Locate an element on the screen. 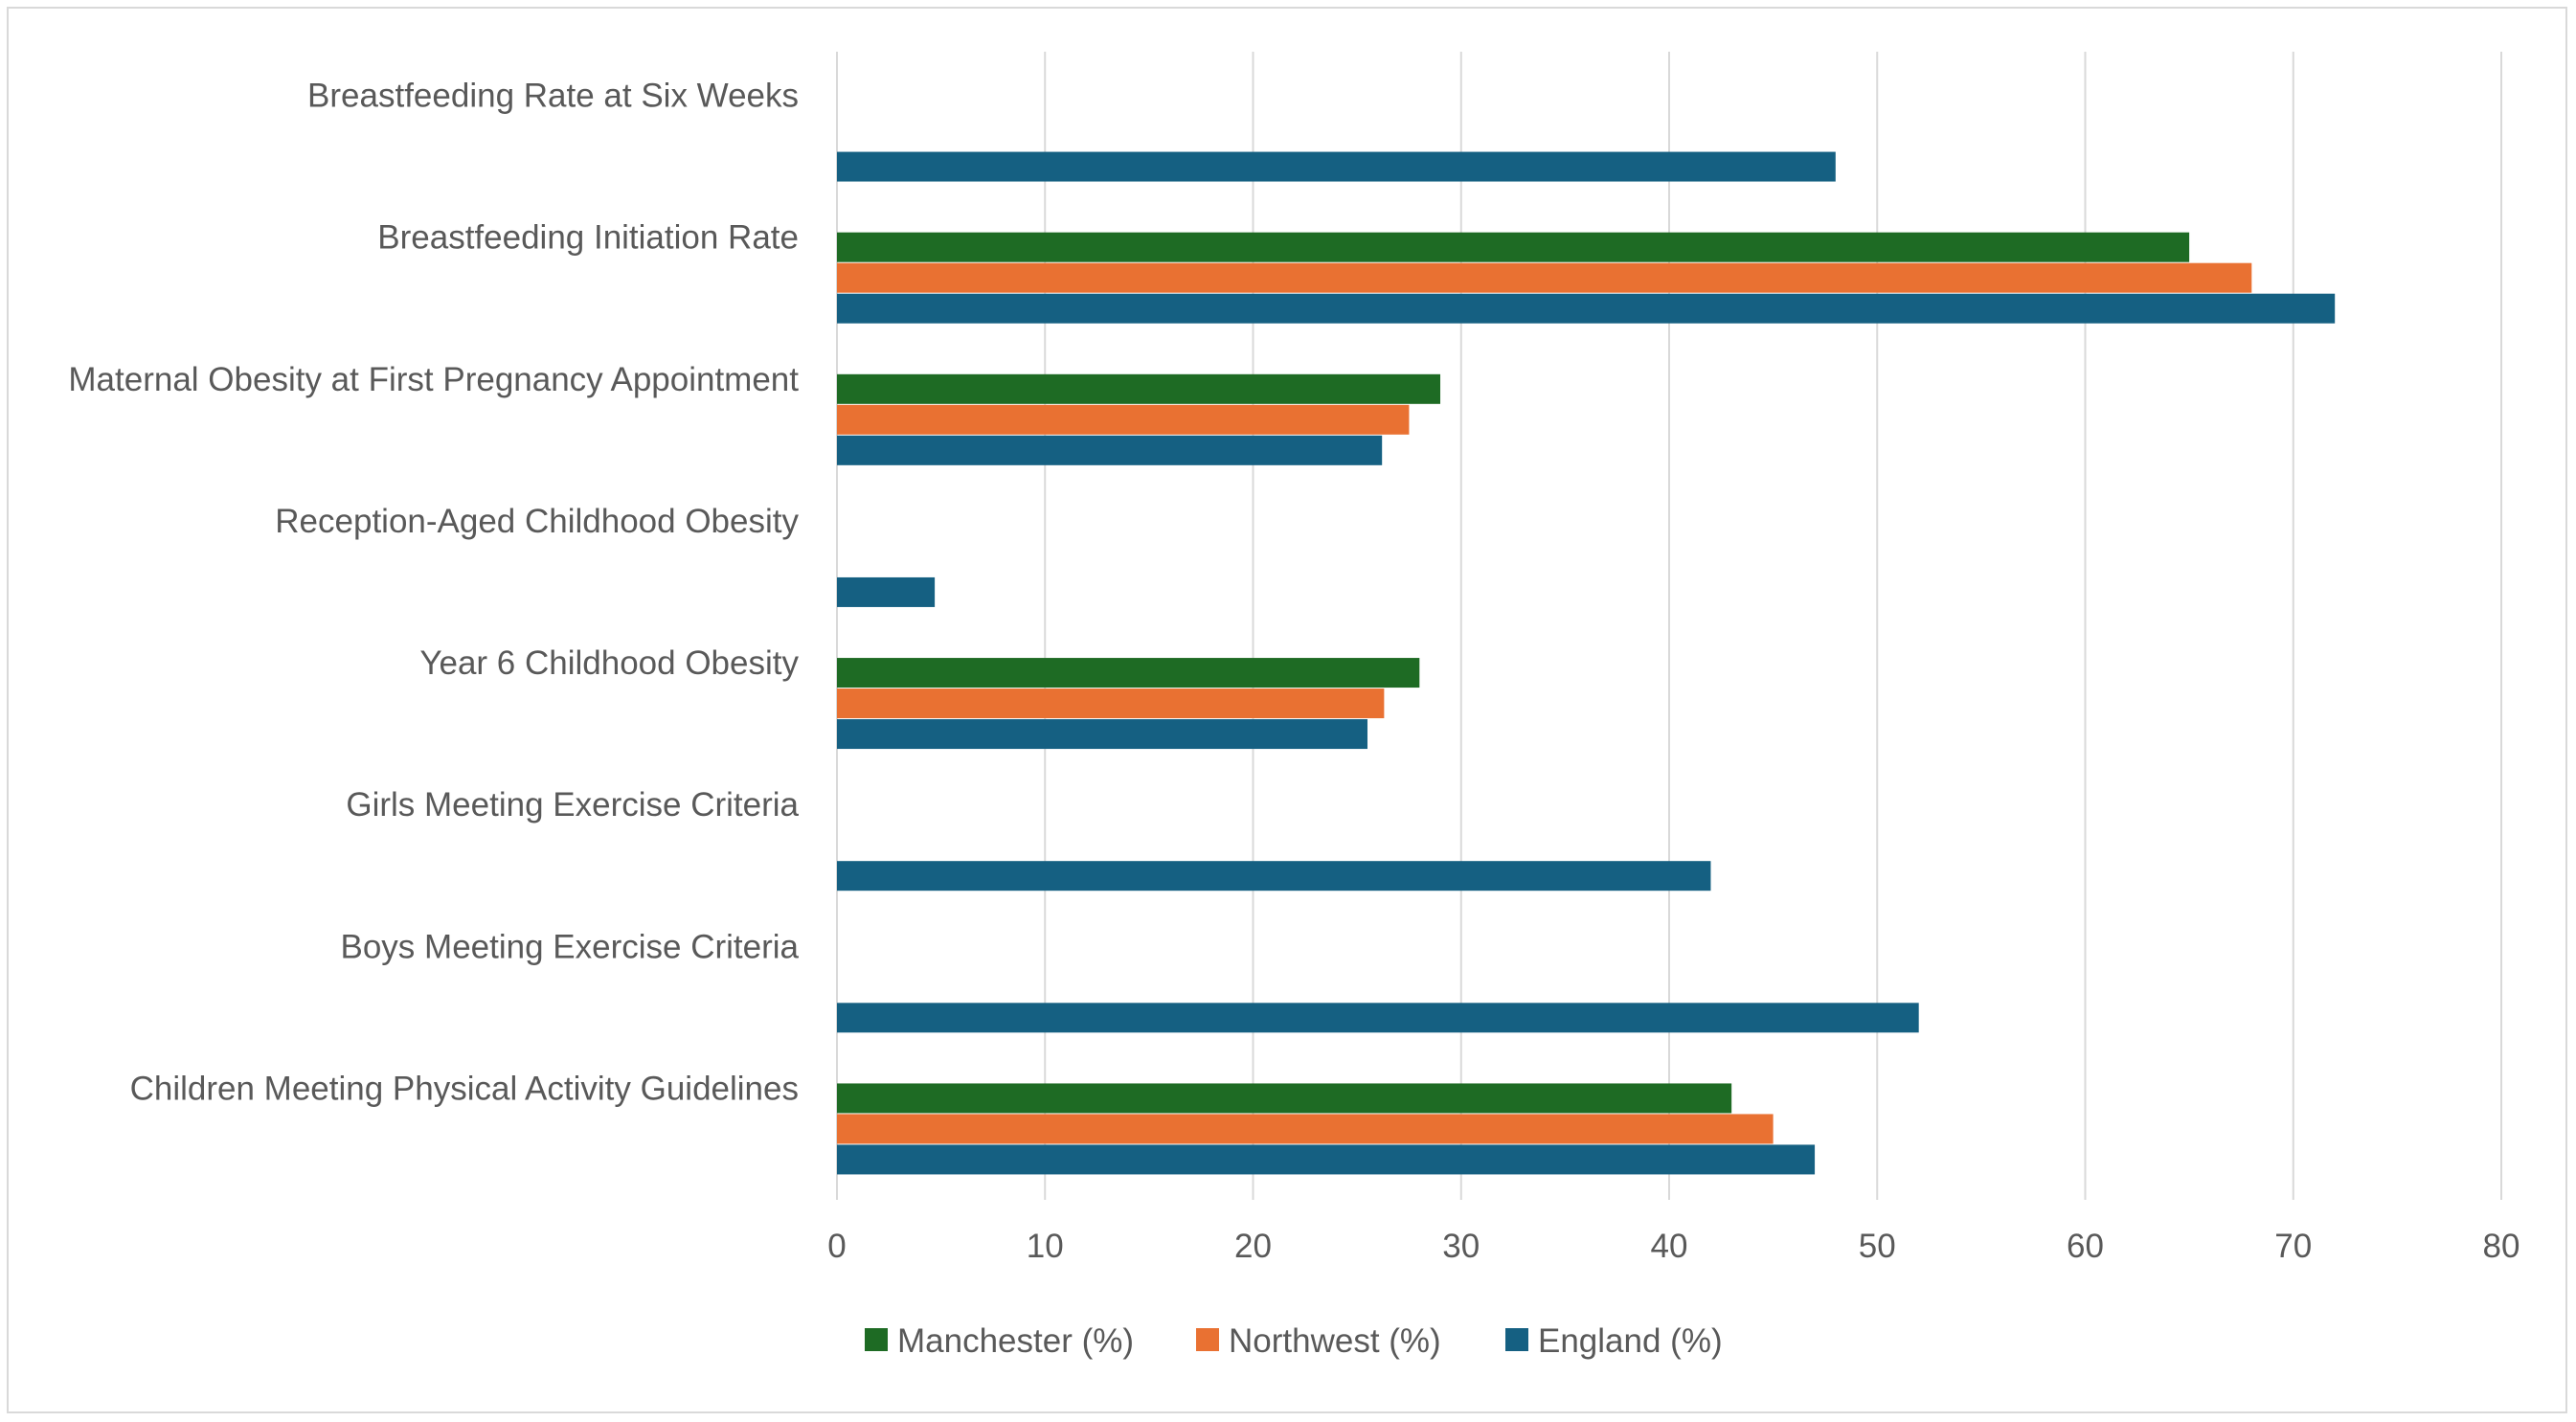 Image resolution: width=2576 pixels, height=1422 pixels. x-tick-label: 20 is located at coordinates (1253, 1246).